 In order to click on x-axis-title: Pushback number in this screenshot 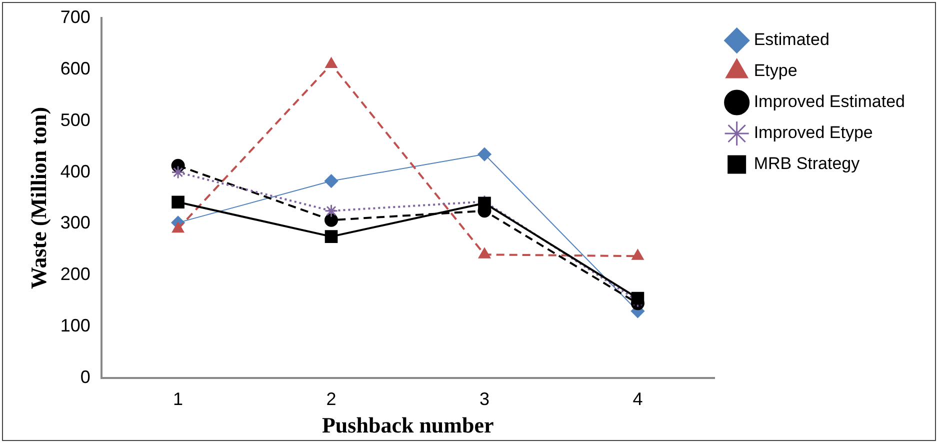, I will do `click(408, 425)`.